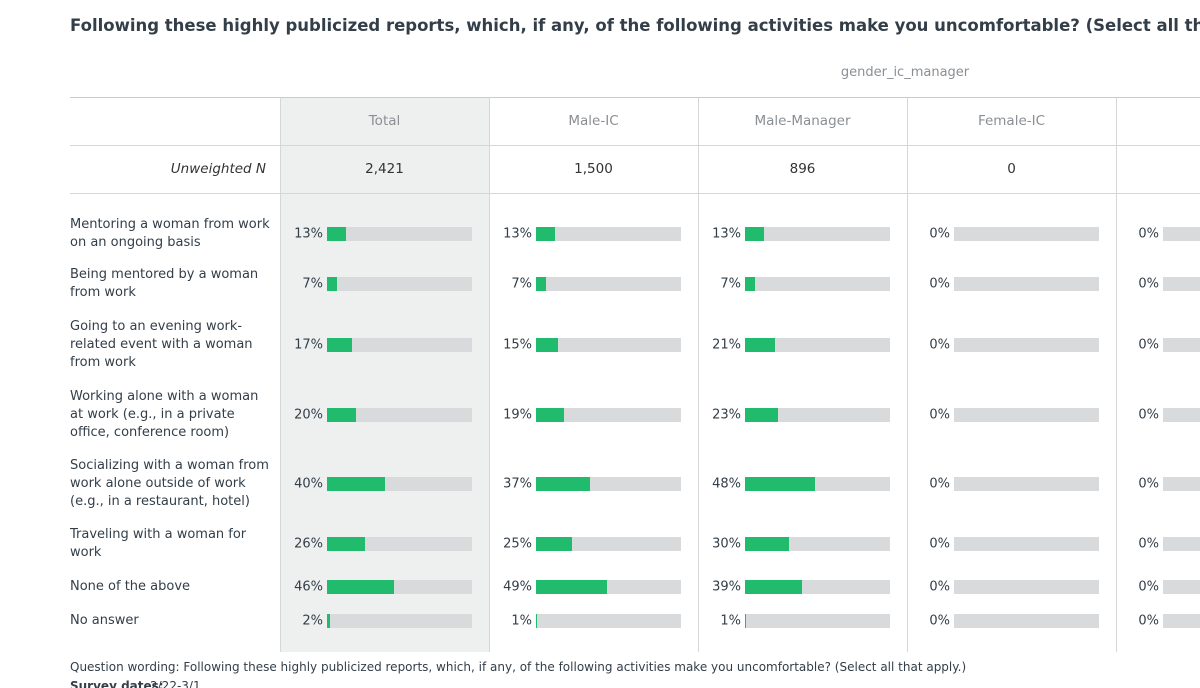 Image resolution: width=1200 pixels, height=688 pixels. Describe the element at coordinates (802, 169) in the screenshot. I see `n-value: 896` at that location.